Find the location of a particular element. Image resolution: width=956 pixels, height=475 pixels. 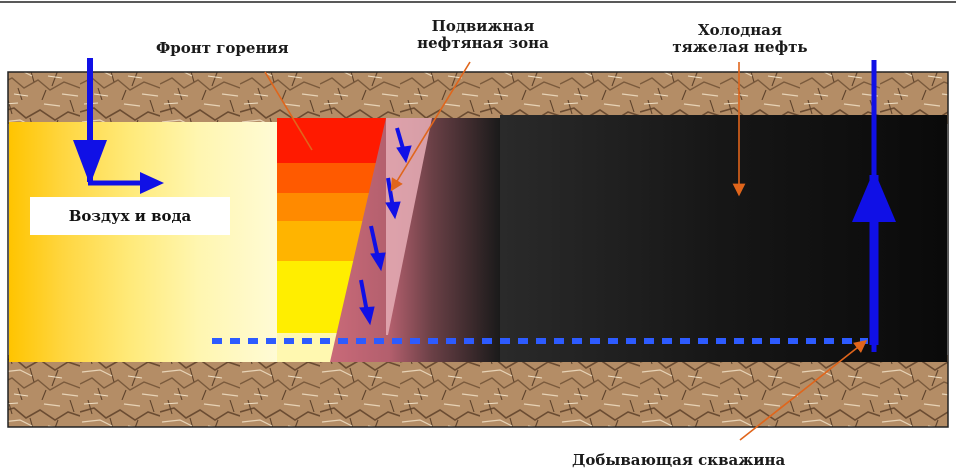

label-cold-heavy-oil-line1: Холодная is located at coordinates (739, 30).